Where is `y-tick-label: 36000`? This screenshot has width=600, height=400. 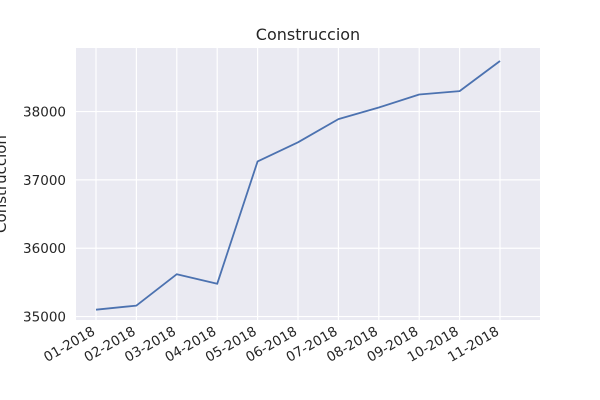
y-tick-label: 36000 is located at coordinates (44, 249).